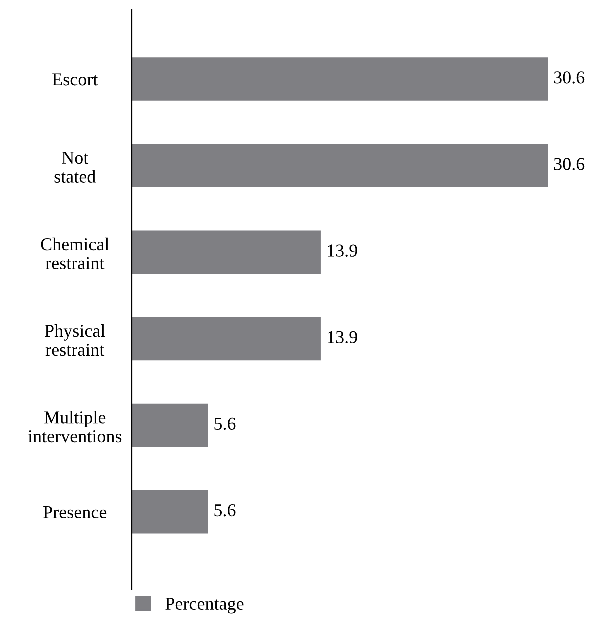  Describe the element at coordinates (205, 606) in the screenshot. I see `legend-label: Percentage` at that location.